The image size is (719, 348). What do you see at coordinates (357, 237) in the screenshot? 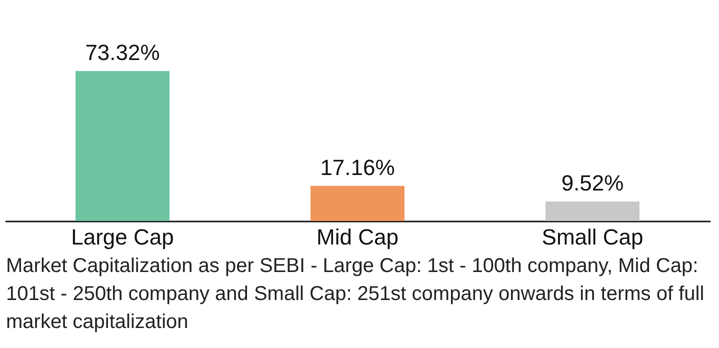
I see `x-tick-label: Mid Cap` at bounding box center [357, 237].